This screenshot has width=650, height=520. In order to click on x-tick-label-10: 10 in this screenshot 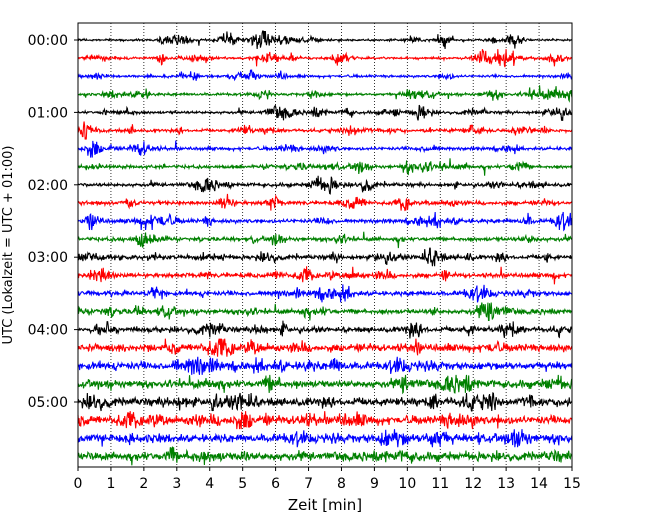, I will do `click(407, 484)`.